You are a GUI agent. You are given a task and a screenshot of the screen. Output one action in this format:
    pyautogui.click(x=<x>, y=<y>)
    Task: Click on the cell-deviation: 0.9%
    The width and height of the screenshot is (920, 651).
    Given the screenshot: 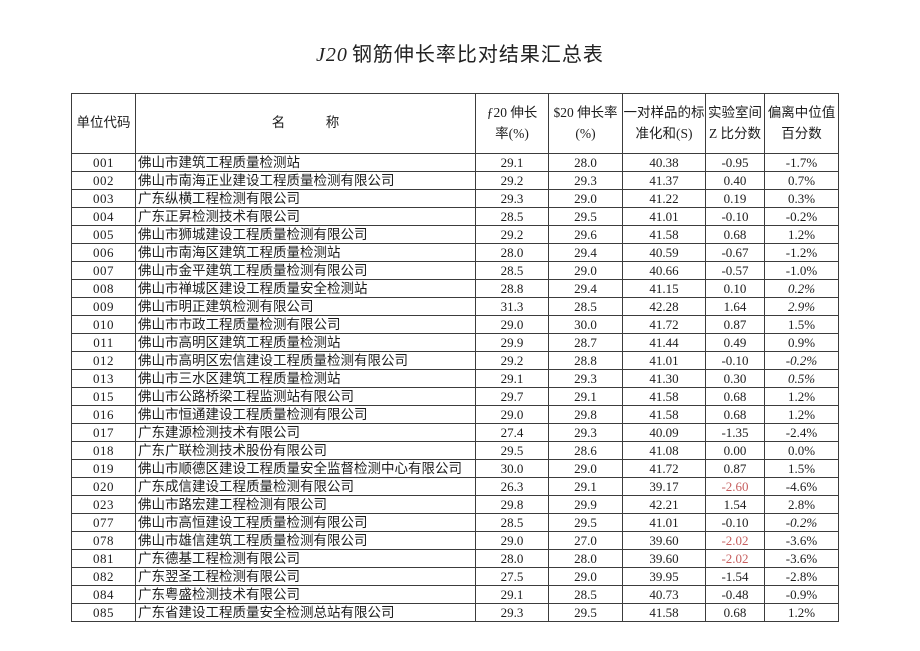 What is the action you would take?
    pyautogui.click(x=801, y=342)
    